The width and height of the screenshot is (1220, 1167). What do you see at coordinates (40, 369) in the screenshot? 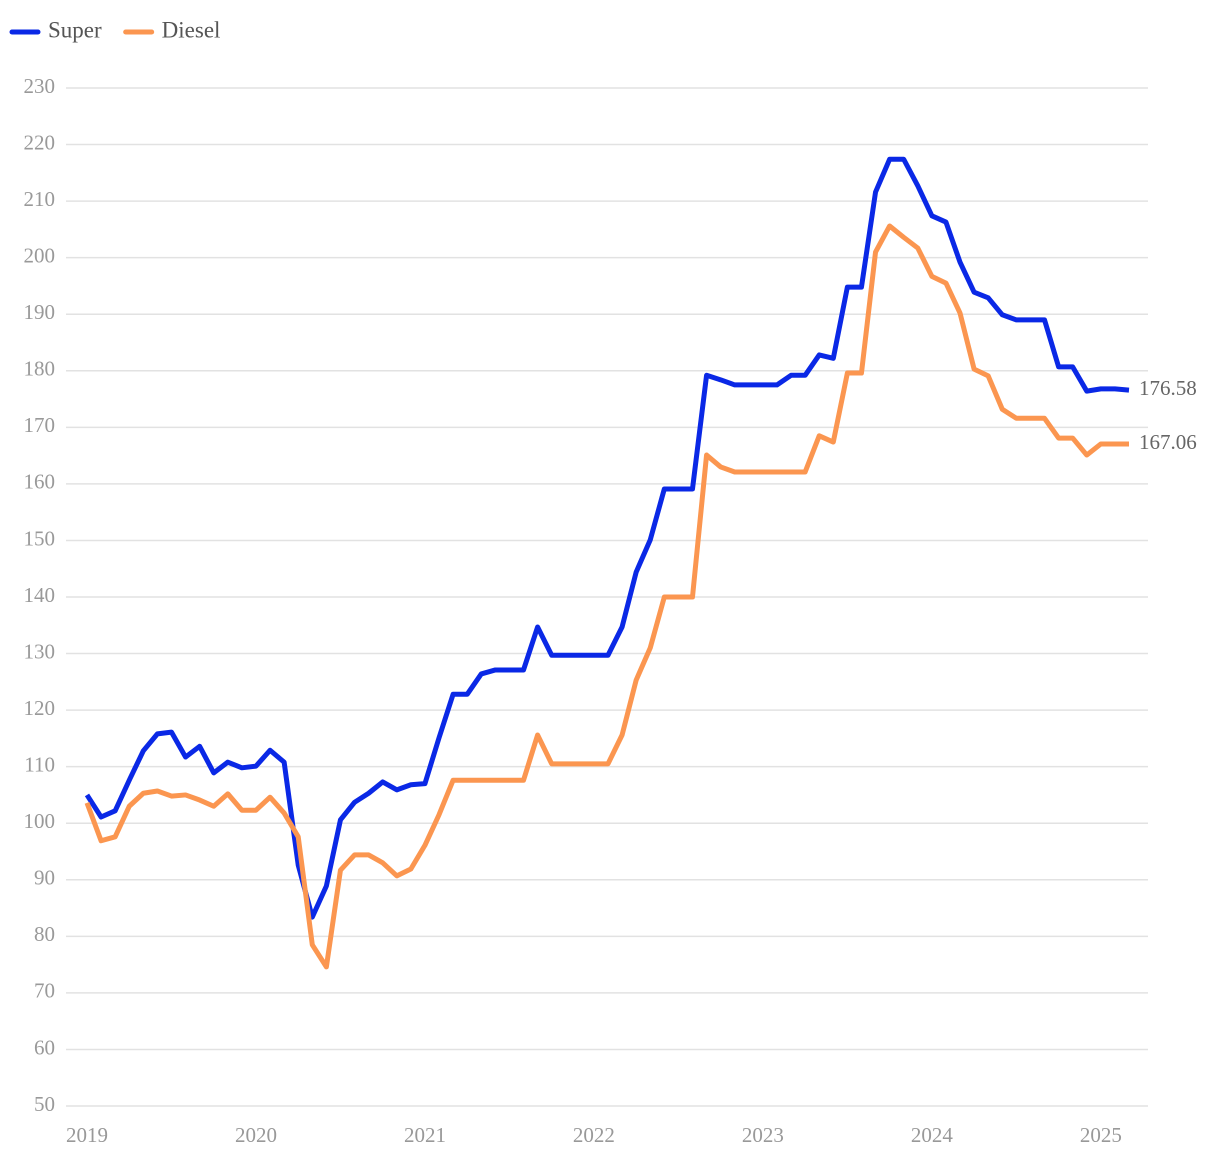
I see `y-tick-label: 180` at bounding box center [40, 369].